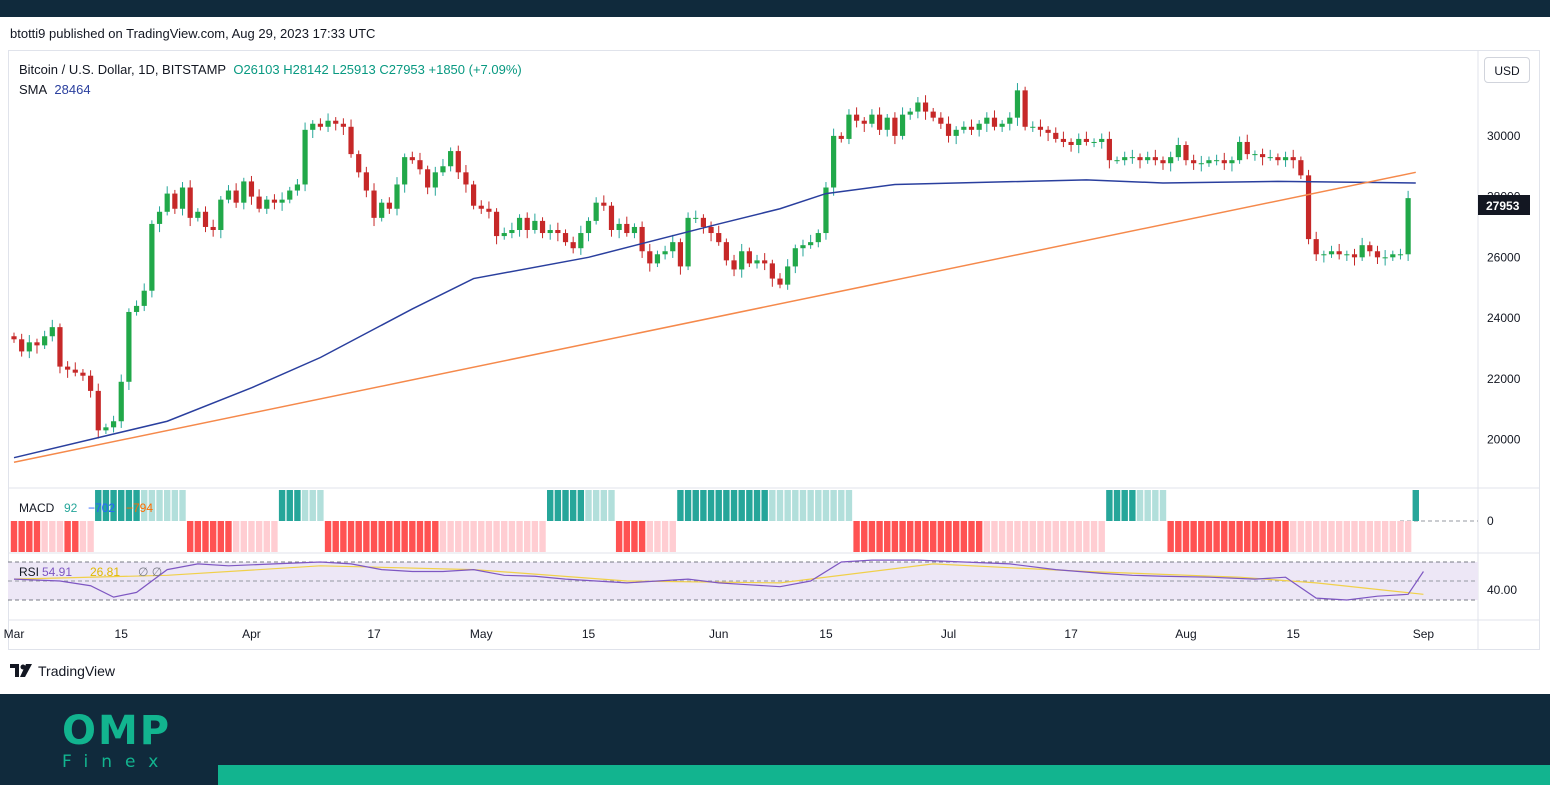 This screenshot has width=1550, height=785. What do you see at coordinates (1504, 318) in the screenshot?
I see `price-axis-label: 24000` at bounding box center [1504, 318].